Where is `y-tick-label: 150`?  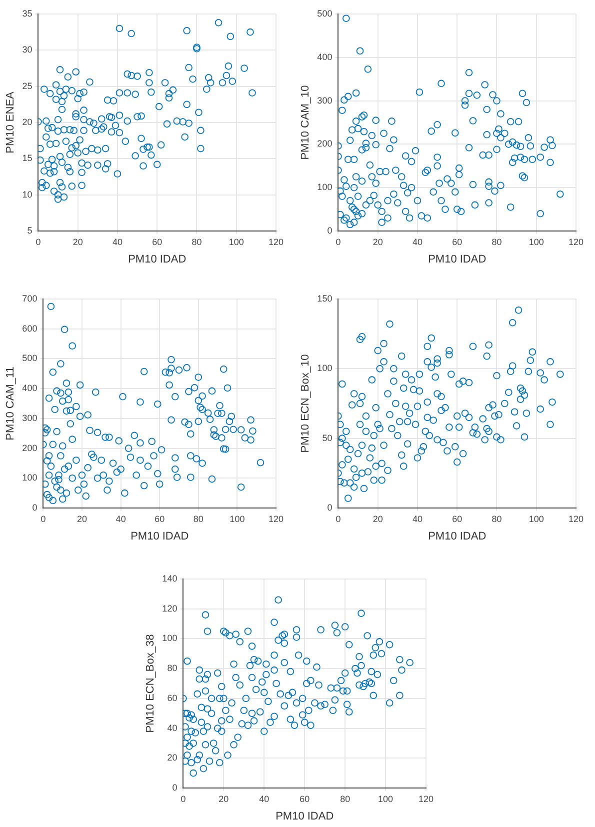 y-tick-label: 150 is located at coordinates (324, 298).